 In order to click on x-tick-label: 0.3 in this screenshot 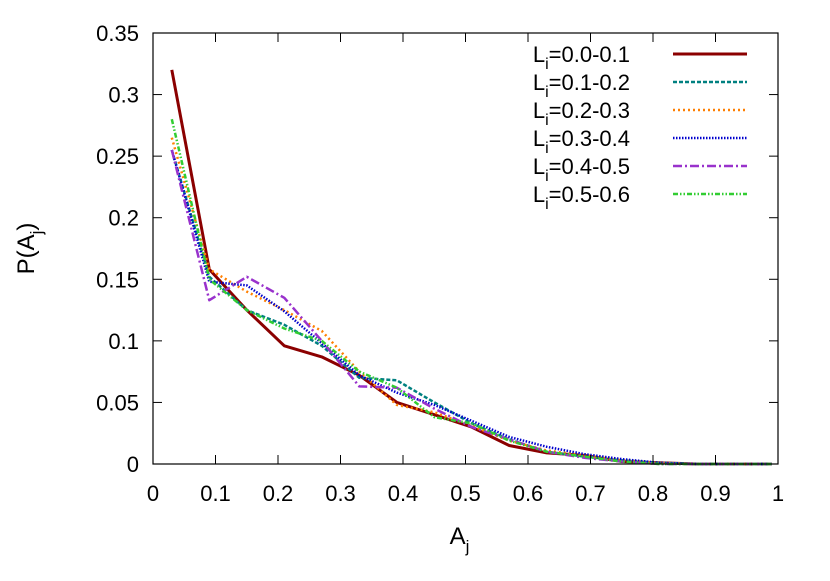, I will do `click(340, 493)`.